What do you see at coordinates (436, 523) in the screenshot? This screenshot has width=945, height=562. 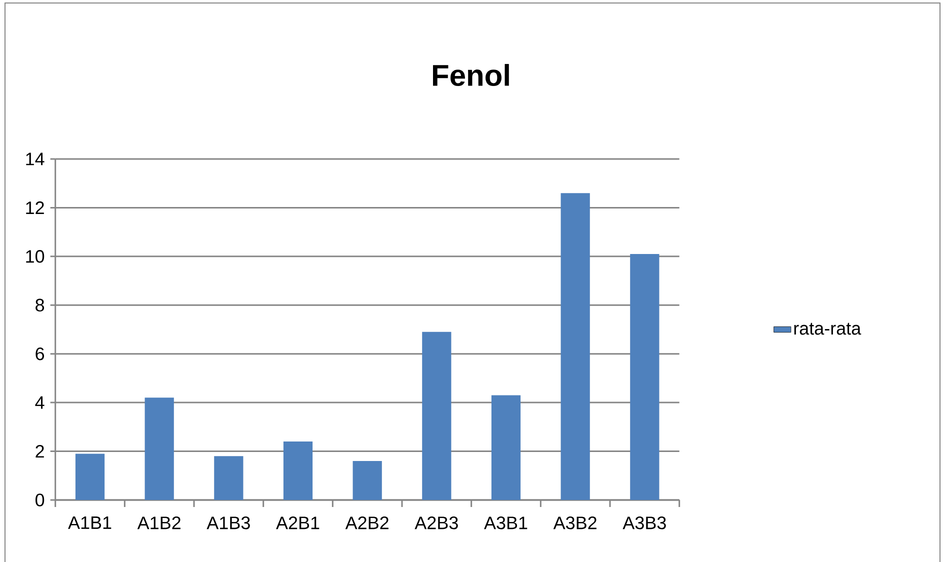 I see `x-tick-label: A2B3` at bounding box center [436, 523].